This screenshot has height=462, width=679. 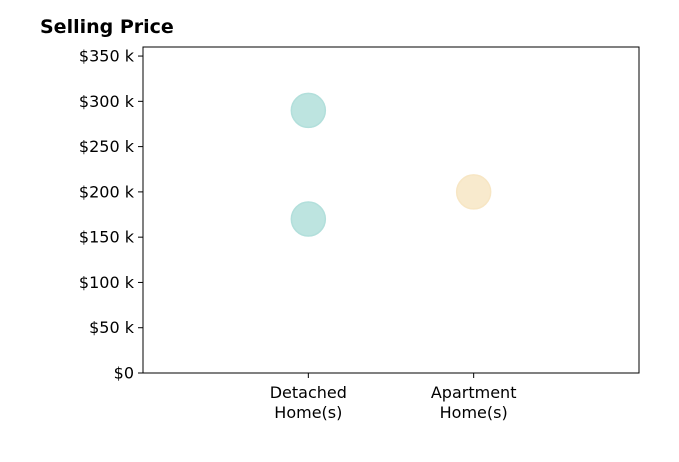 What do you see at coordinates (107, 191) in the screenshot?
I see `y-tick-label: $200 k` at bounding box center [107, 191].